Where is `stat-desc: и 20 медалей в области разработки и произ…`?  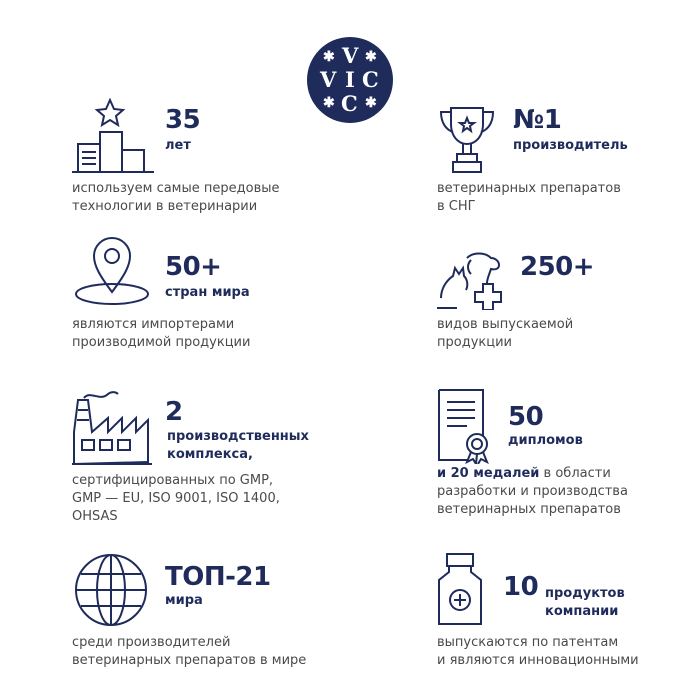 stat-desc: и 20 медалей в области разработки и произ… is located at coordinates (532, 491).